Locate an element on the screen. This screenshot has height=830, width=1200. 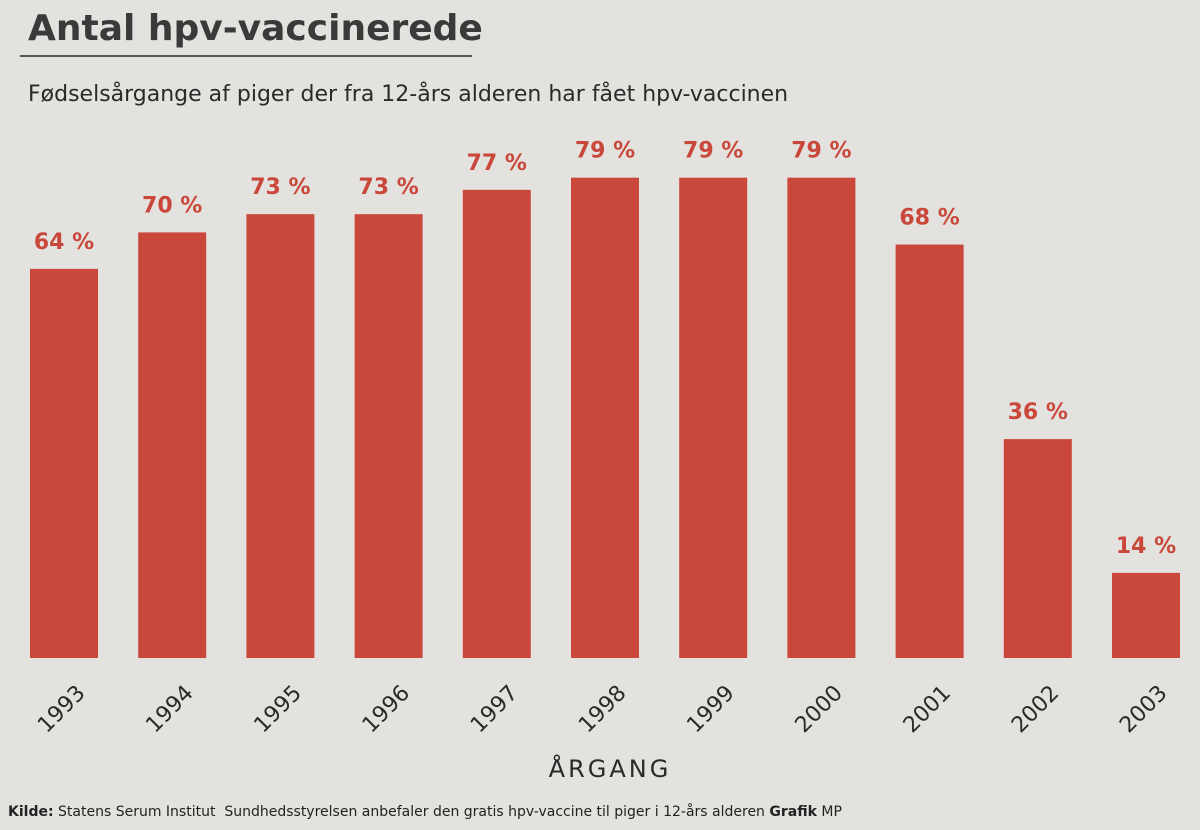
value-label: 70 % is located at coordinates (172, 205).